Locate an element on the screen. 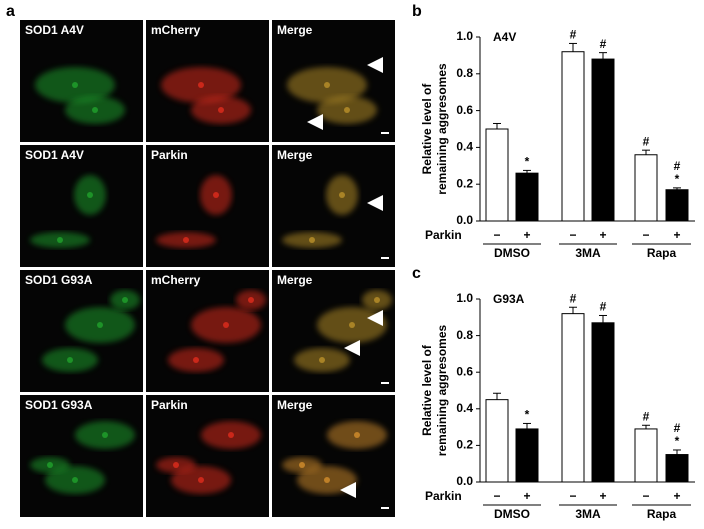  x-tick-label: 3MA is located at coordinates (588, 514).